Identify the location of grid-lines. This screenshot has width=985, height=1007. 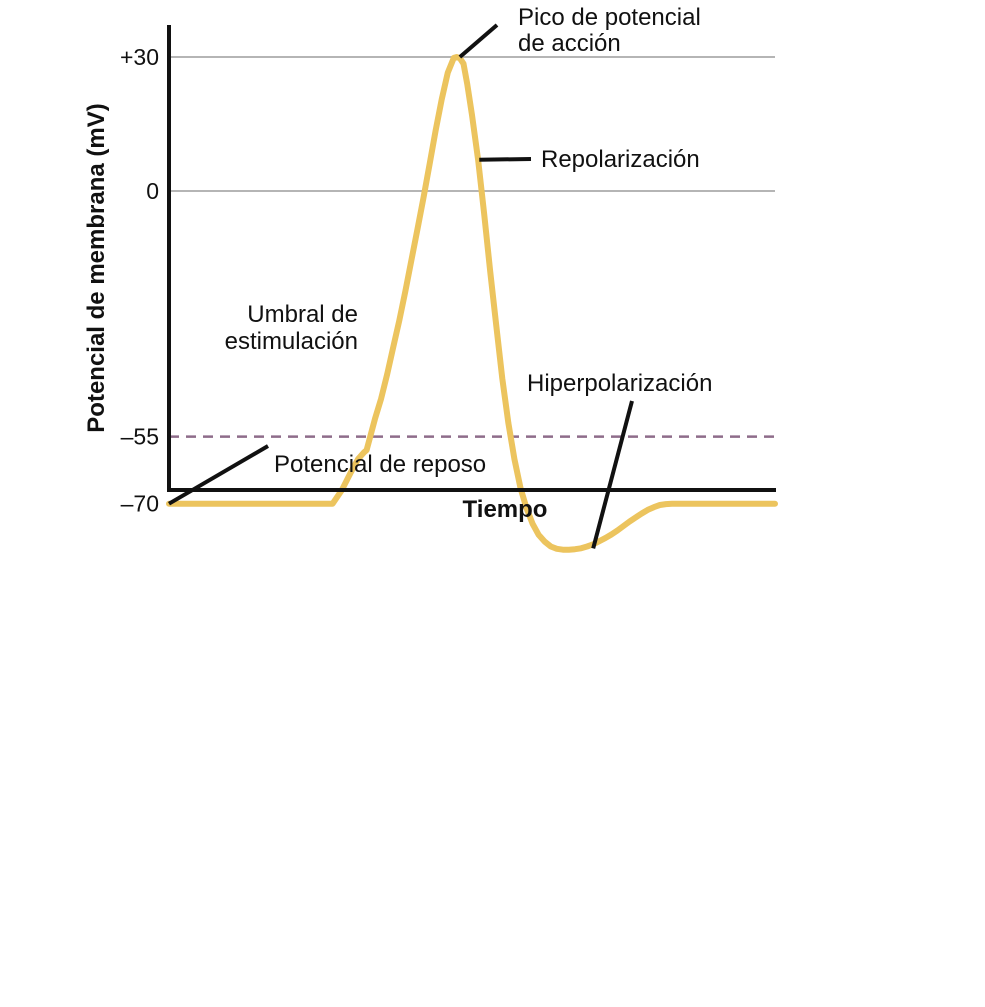
(472, 124).